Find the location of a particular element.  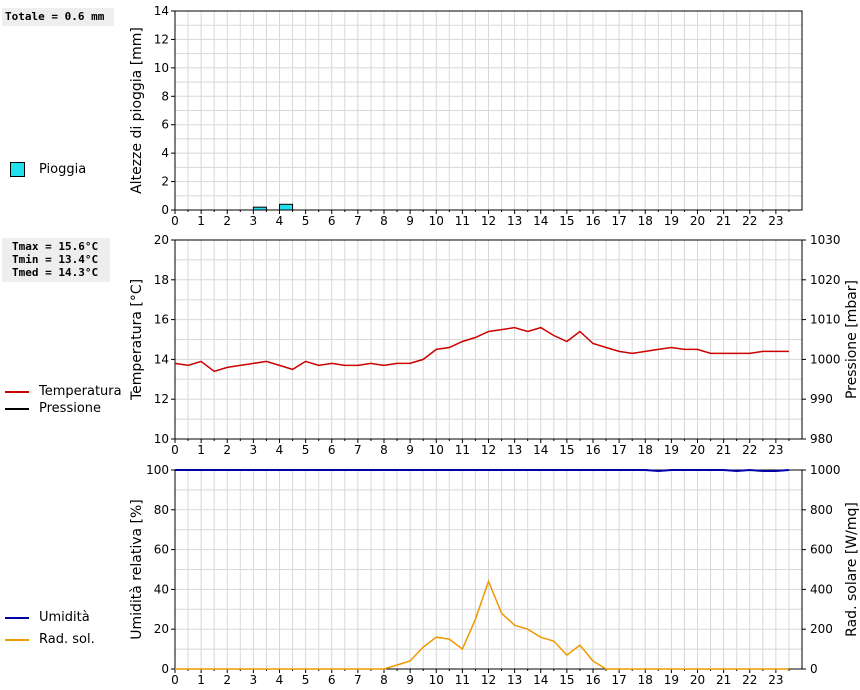

panel2-x-tick-label: 0 is located at coordinates (175, 450).